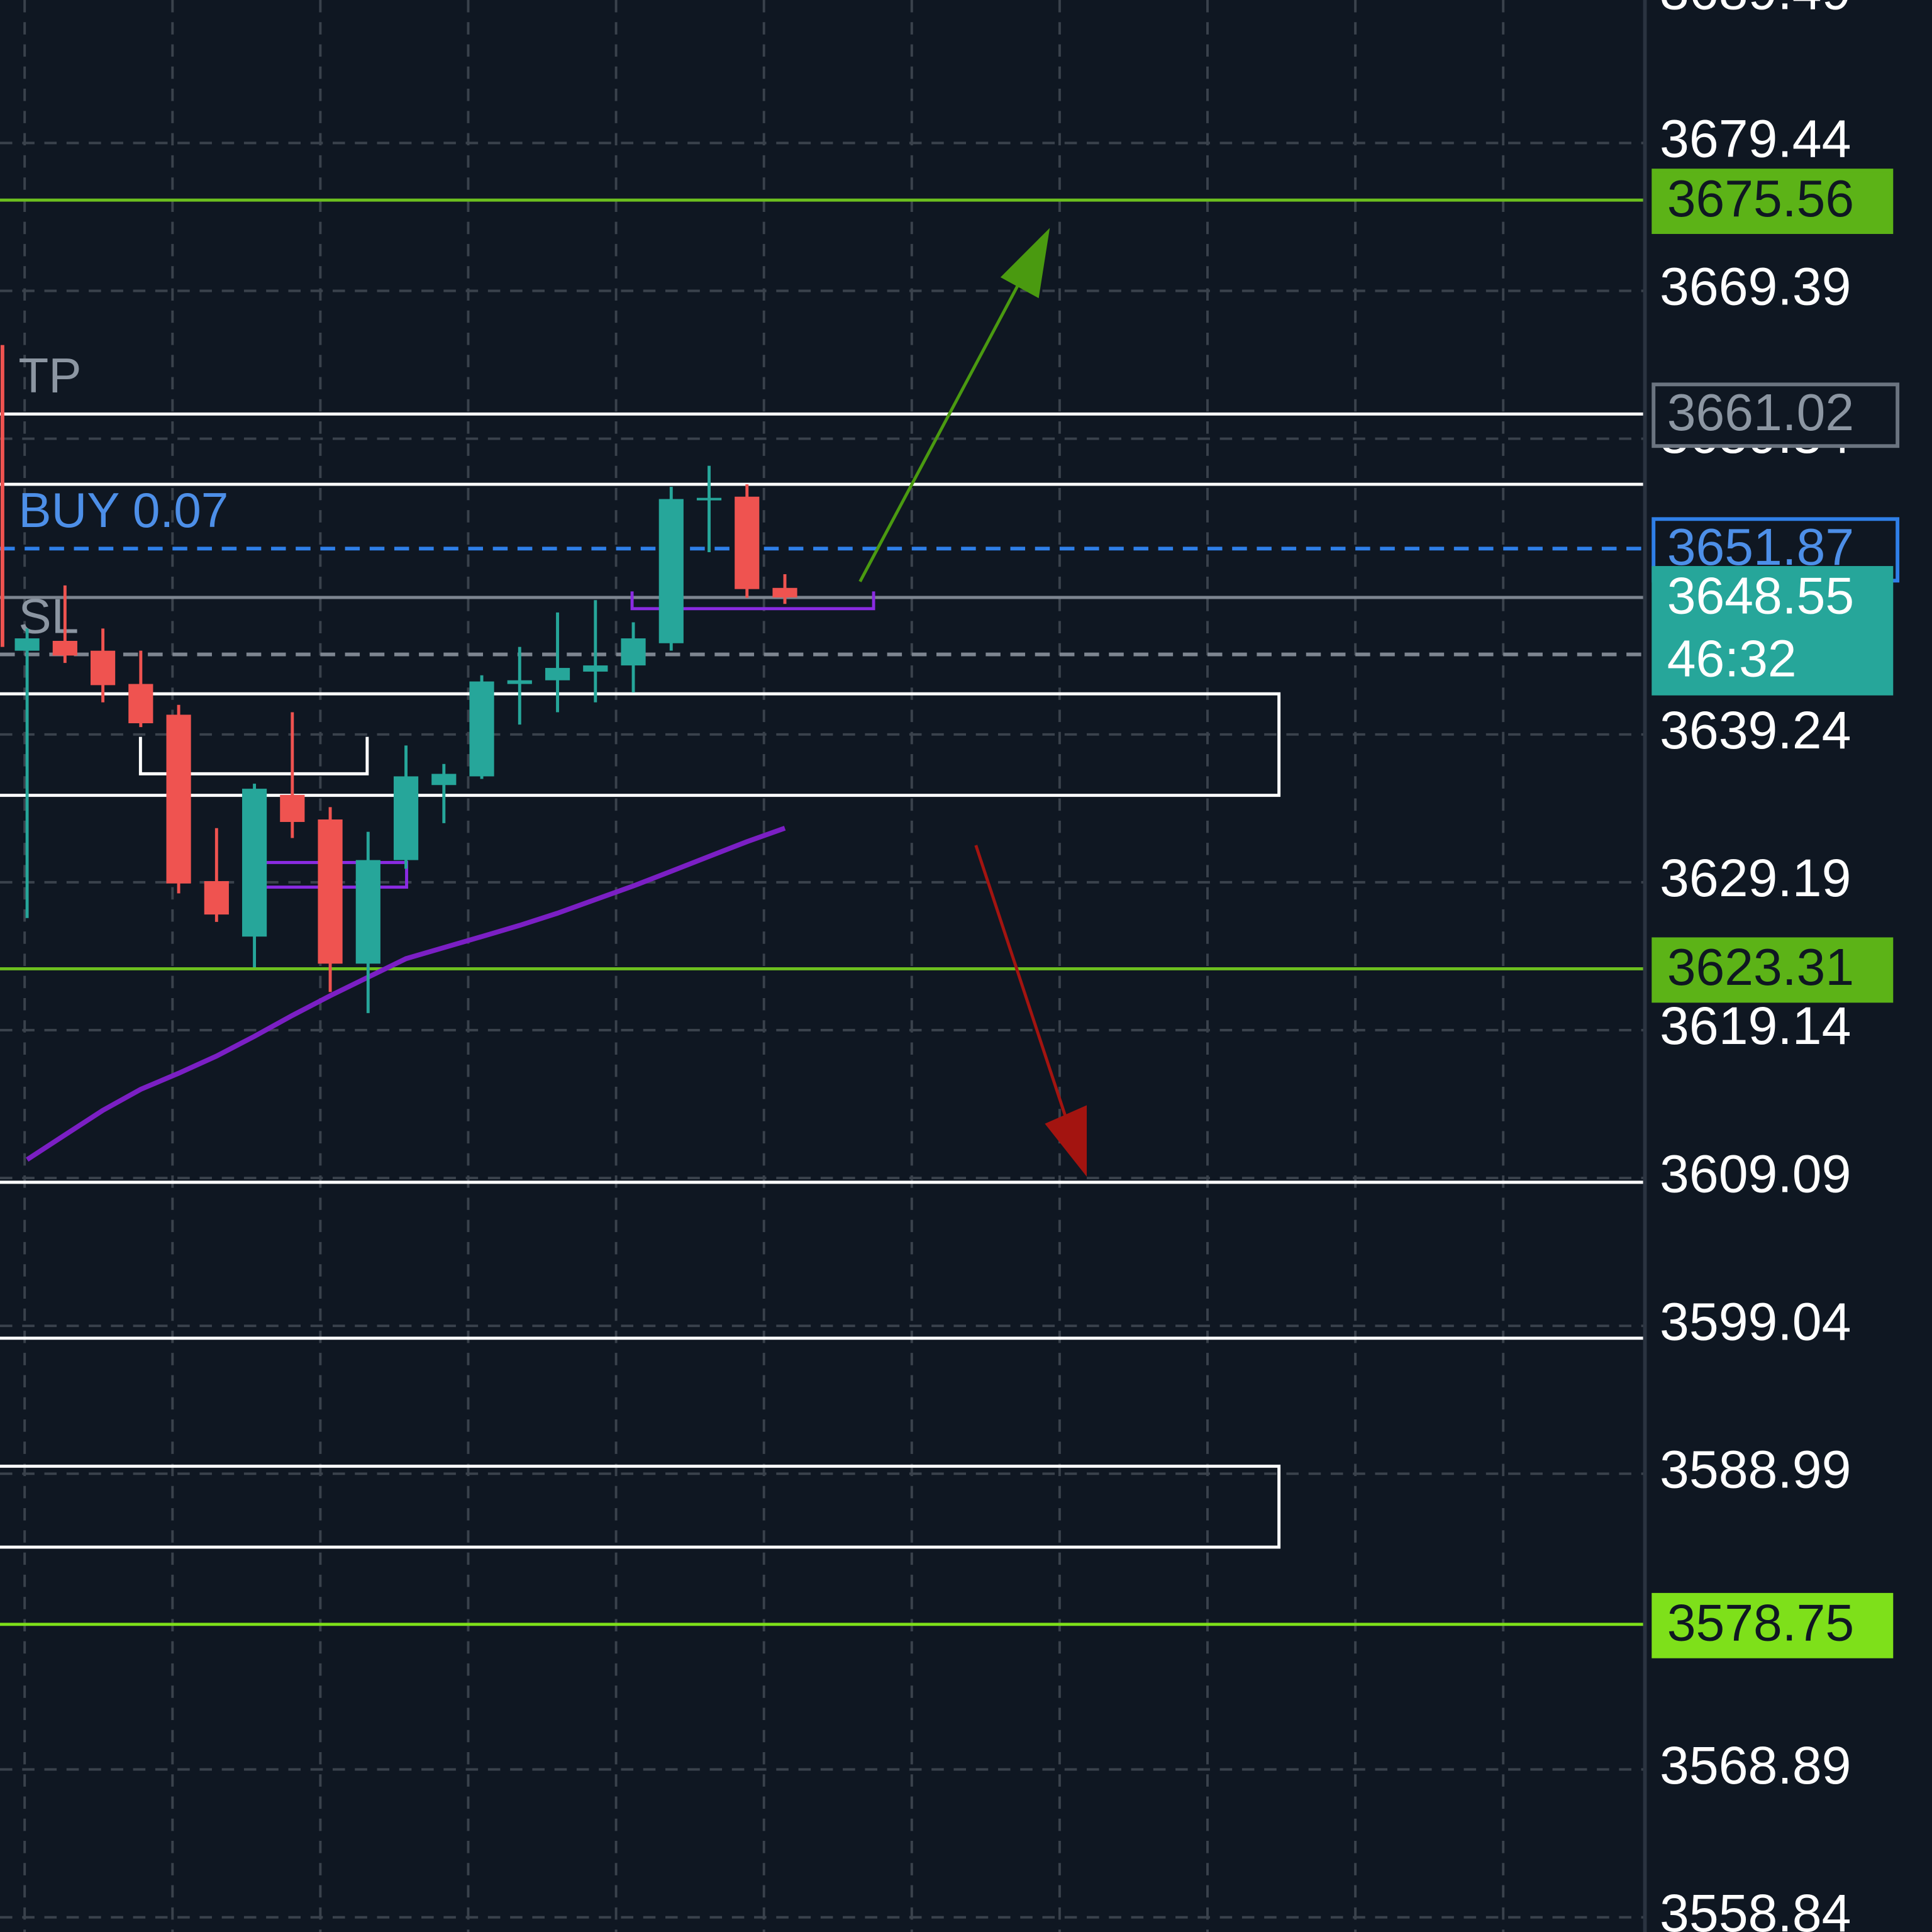 This screenshot has height=1932, width=1932. Describe the element at coordinates (1756, 730) in the screenshot. I see `y-tick-label: 3639.24` at that location.